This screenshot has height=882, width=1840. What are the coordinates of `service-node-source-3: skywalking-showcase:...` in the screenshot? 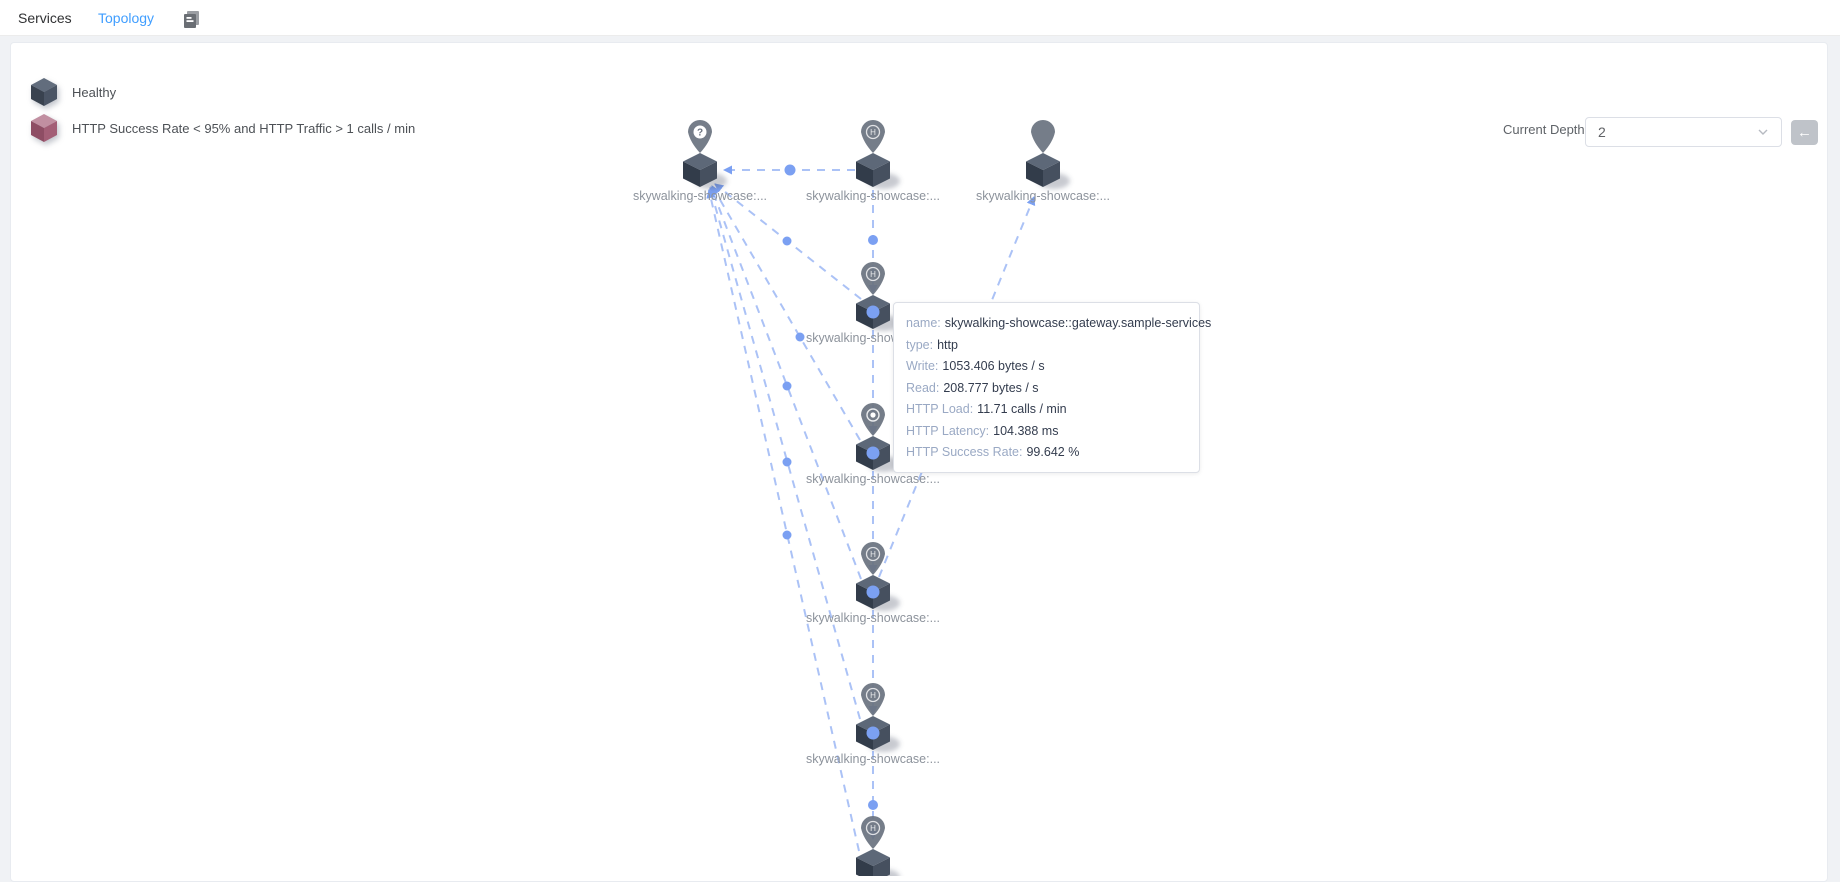 It's located at (1043, 161).